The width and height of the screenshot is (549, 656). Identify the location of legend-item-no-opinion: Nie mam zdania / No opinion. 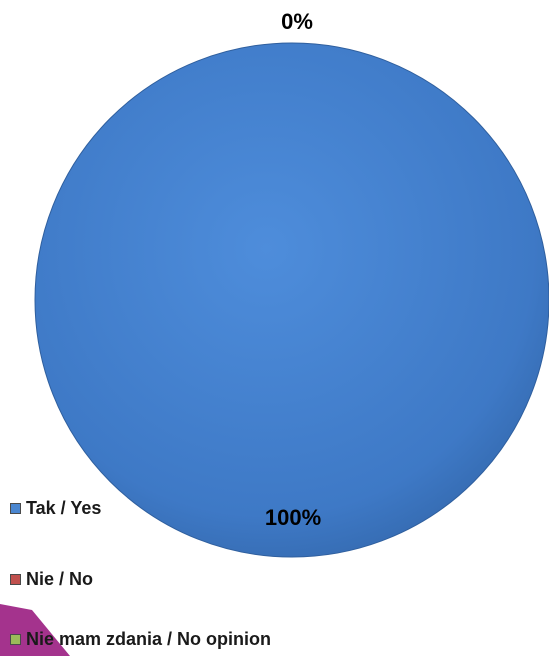
(140, 639).